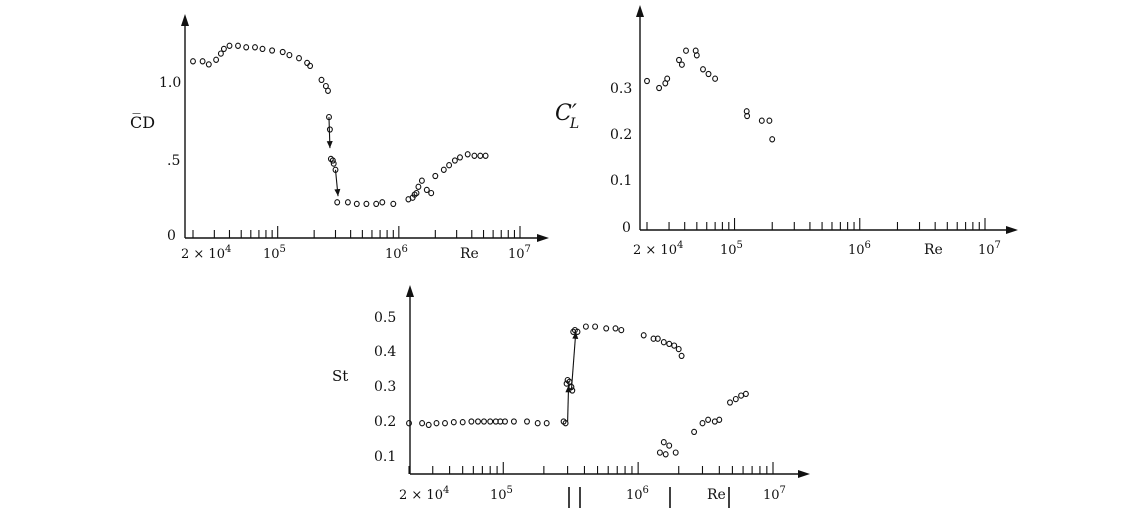 The height and width of the screenshot is (516, 1132). I want to click on x-tick-label: 10⁷, so click(519, 253).